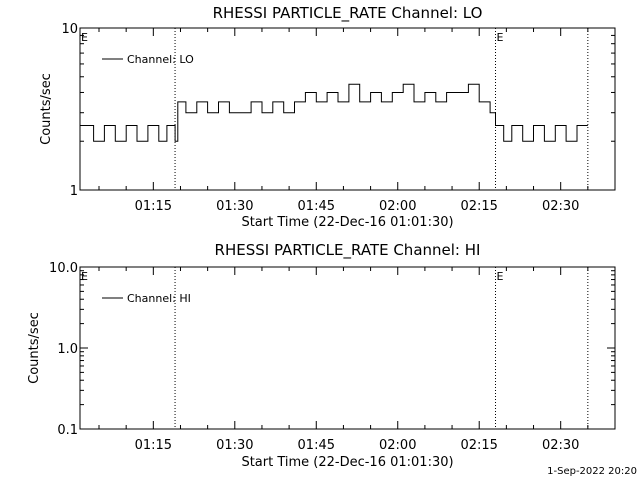  Describe the element at coordinates (348, 13) in the screenshot. I see `chart-title: RHESSI PARTICLE_RATE Channel: LO` at that location.